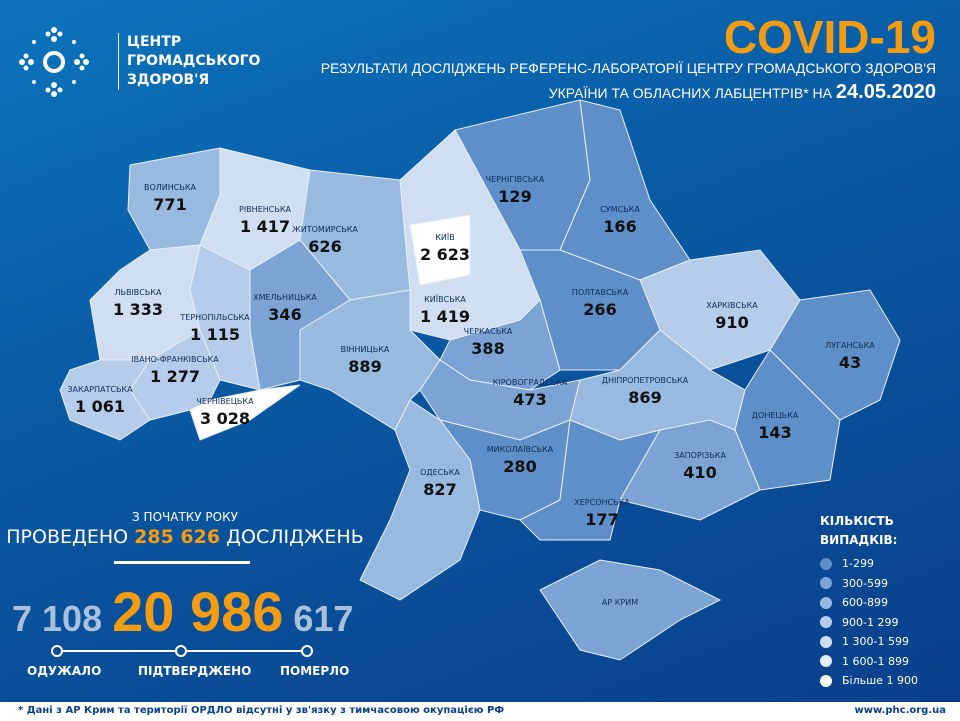  What do you see at coordinates (225, 418) in the screenshot?
I see `region-case-count: 3 028` at bounding box center [225, 418].